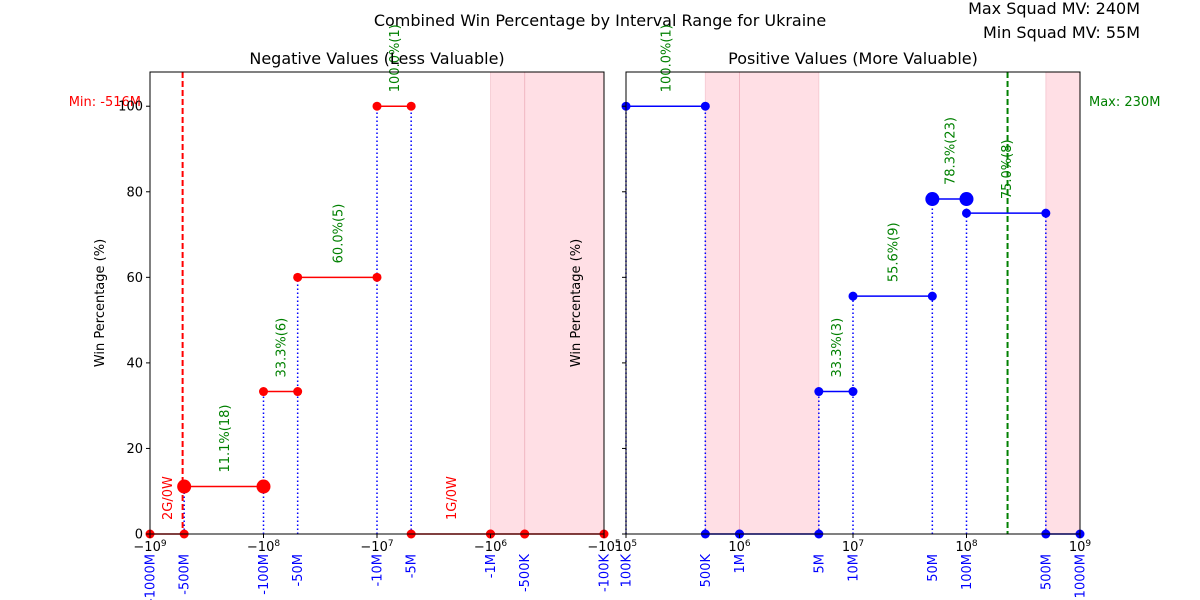  Describe the element at coordinates (225, 439) in the screenshot. I see `segment-annotation: 11.1%(18)` at that location.